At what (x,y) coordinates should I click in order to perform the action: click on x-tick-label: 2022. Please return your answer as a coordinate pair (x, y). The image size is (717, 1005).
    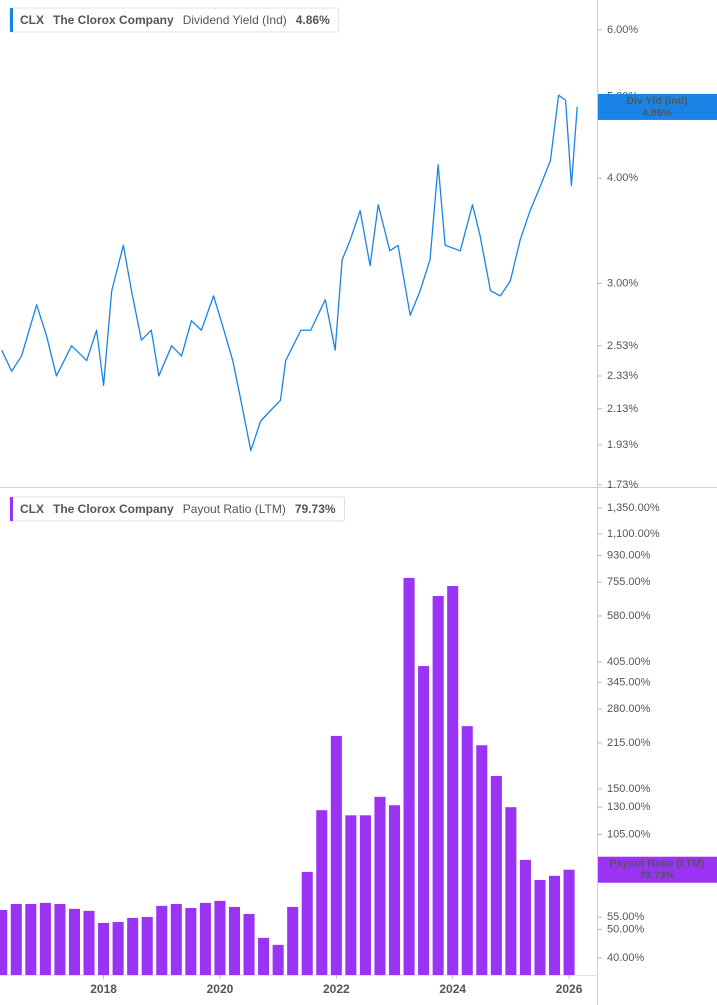
    Looking at the image, I should click on (336, 989).